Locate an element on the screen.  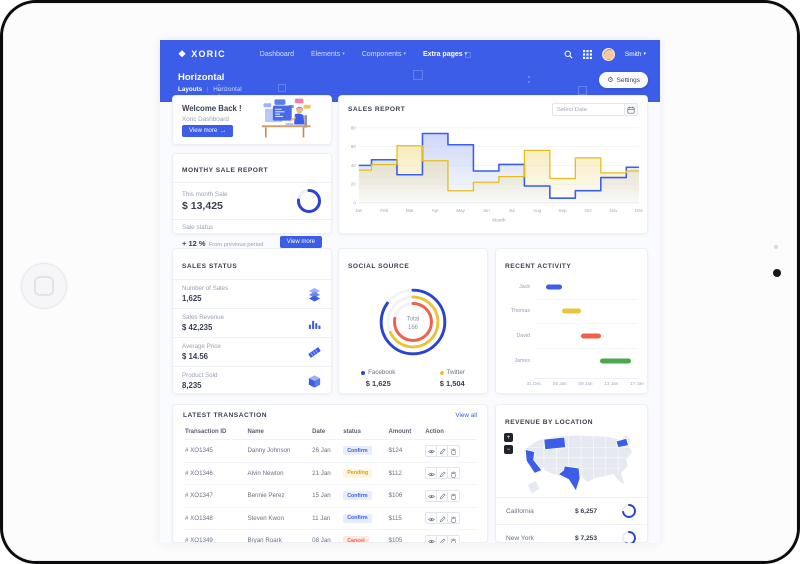
us-map is located at coordinates (580, 464).